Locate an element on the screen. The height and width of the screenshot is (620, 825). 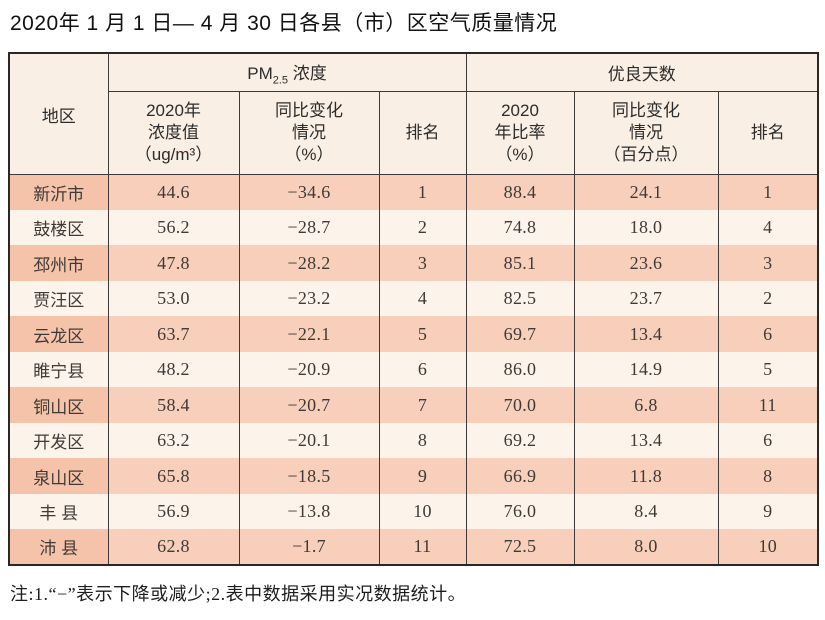
table-row: 沛 县 62.8 −1.7 11 72.5 8.0 10 is located at coordinates (413, 547).